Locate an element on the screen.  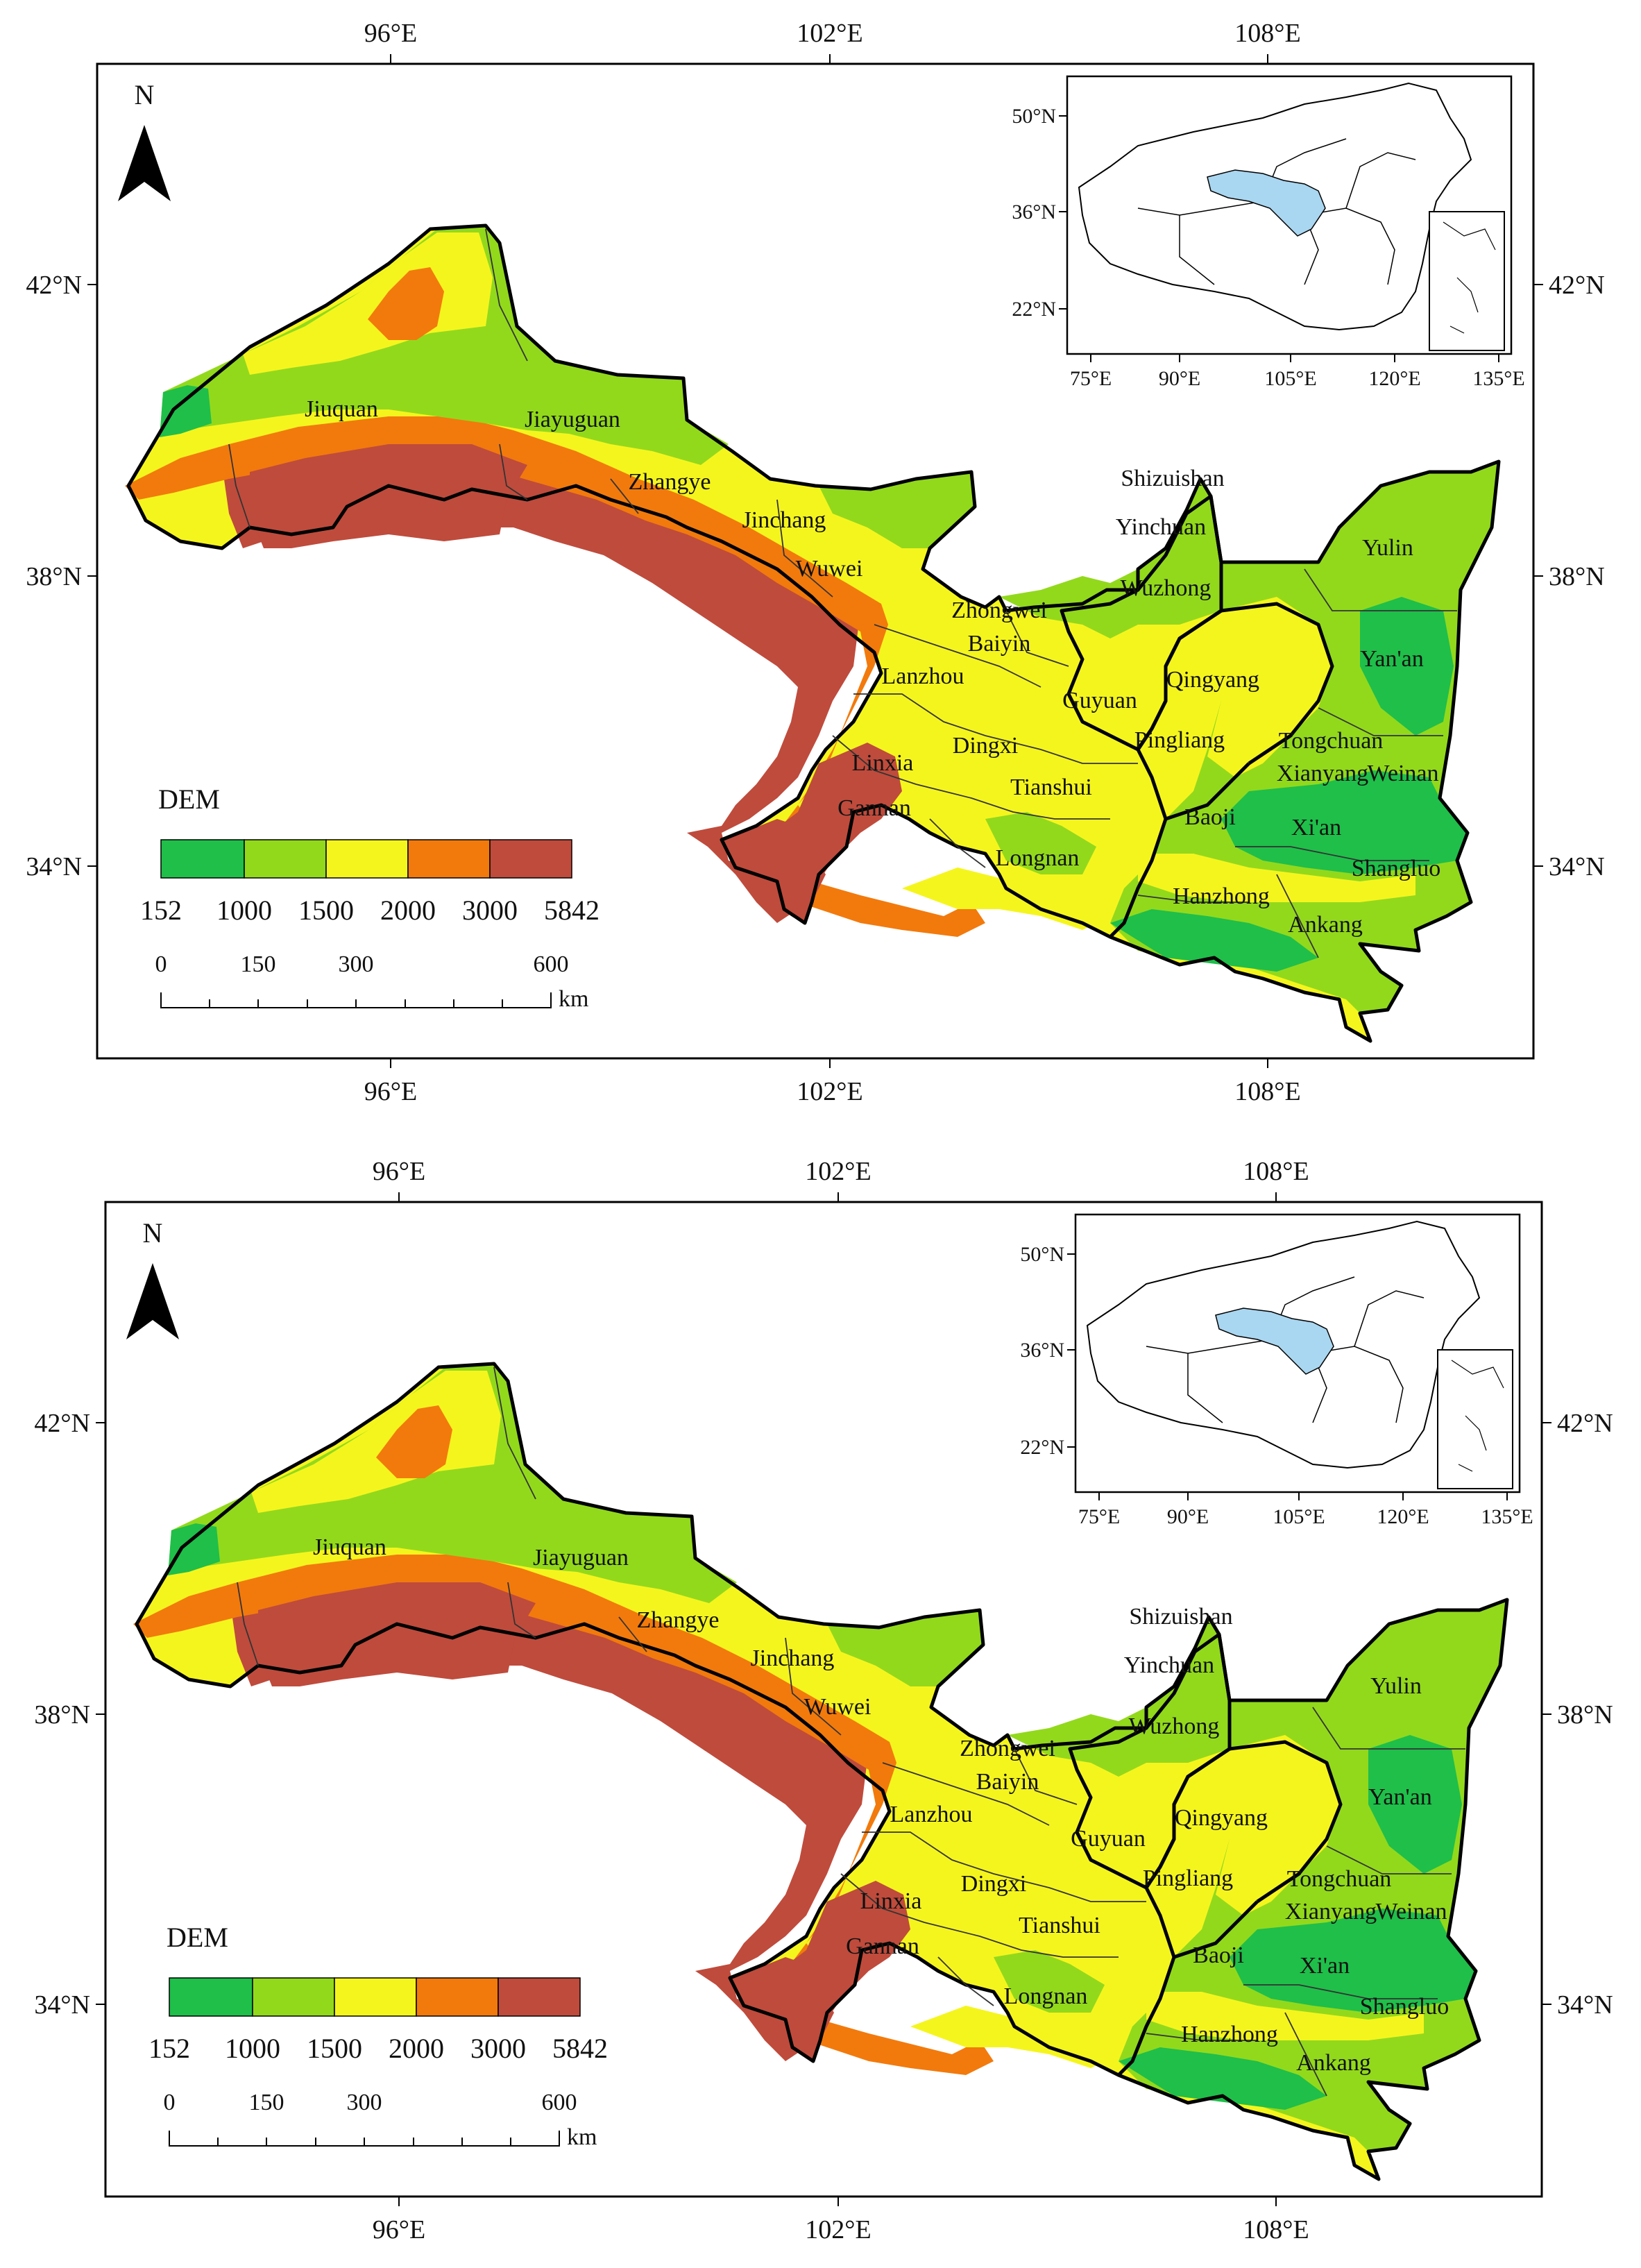
city-label: Baoji is located at coordinates (1218, 1956).